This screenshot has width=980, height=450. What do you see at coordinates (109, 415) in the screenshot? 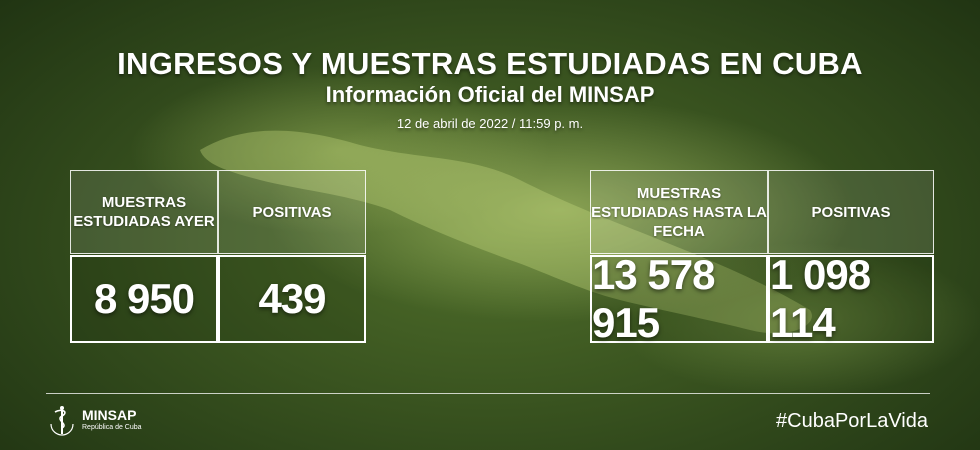
I see `logo-name: MINSAP` at bounding box center [109, 415].